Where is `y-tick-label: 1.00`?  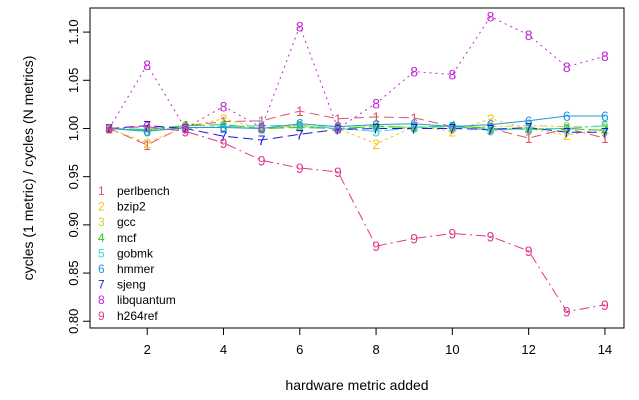 y-tick-label: 1.00 is located at coordinates (73, 128).